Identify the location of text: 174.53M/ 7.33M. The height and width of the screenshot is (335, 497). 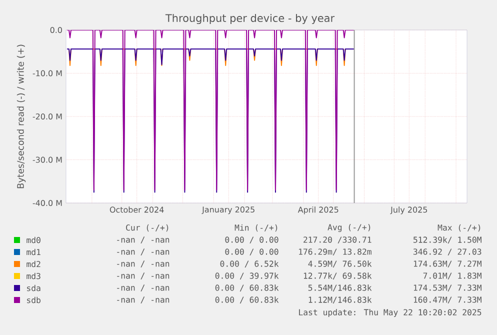
(448, 288).